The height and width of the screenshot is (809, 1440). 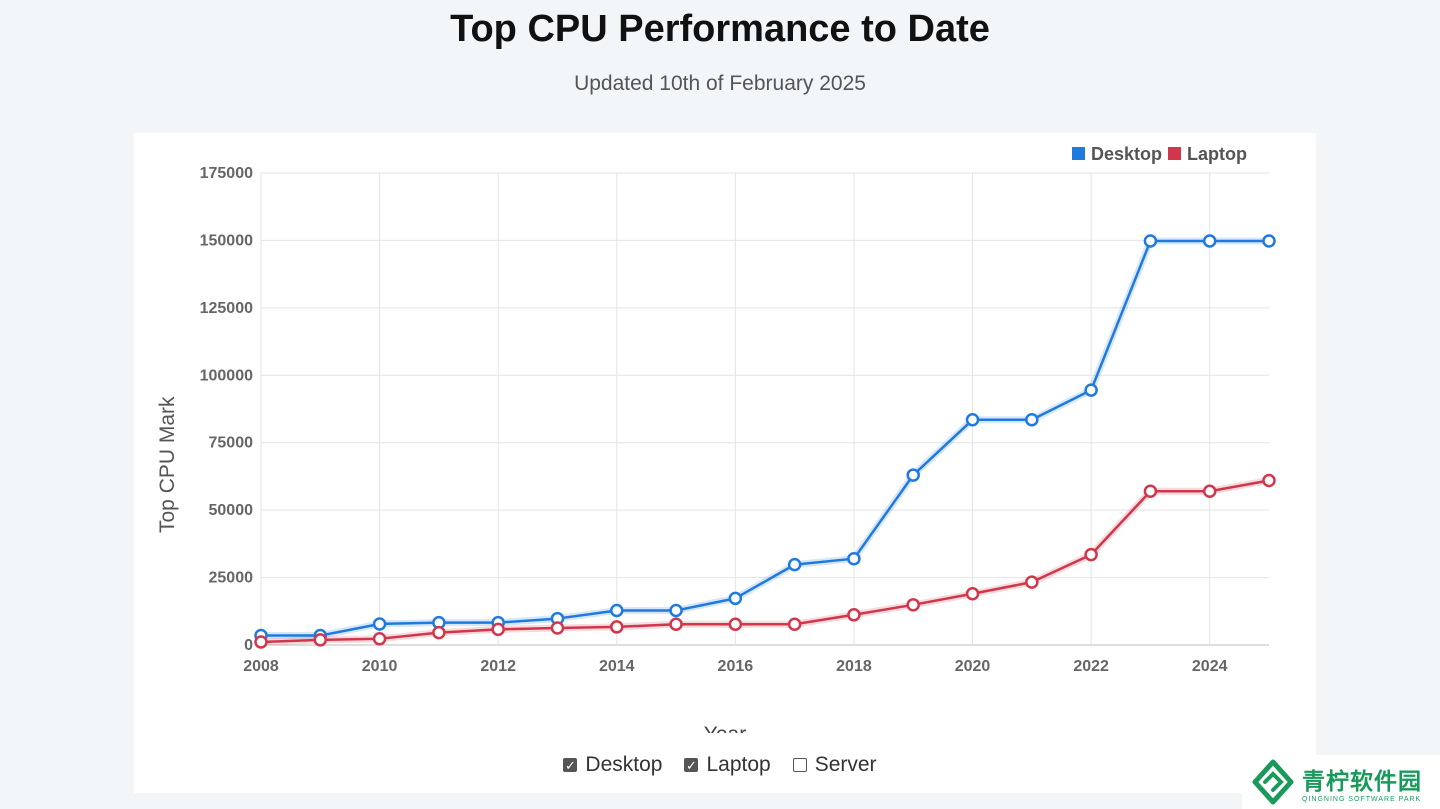 I want to click on filter-desktop: ✓ Desktop, so click(x=612, y=765).